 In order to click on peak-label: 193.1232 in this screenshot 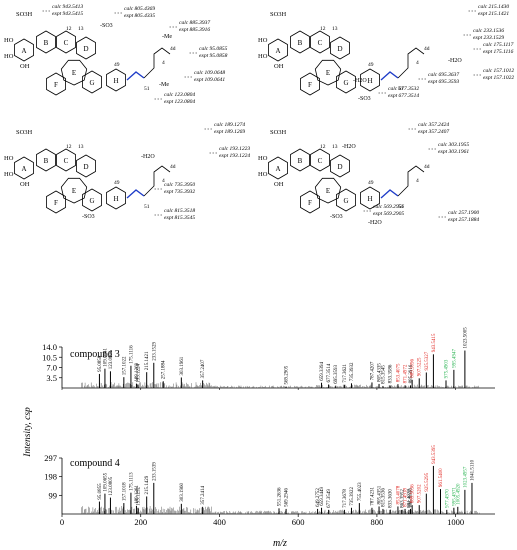, I will do `click(139, 496)`.